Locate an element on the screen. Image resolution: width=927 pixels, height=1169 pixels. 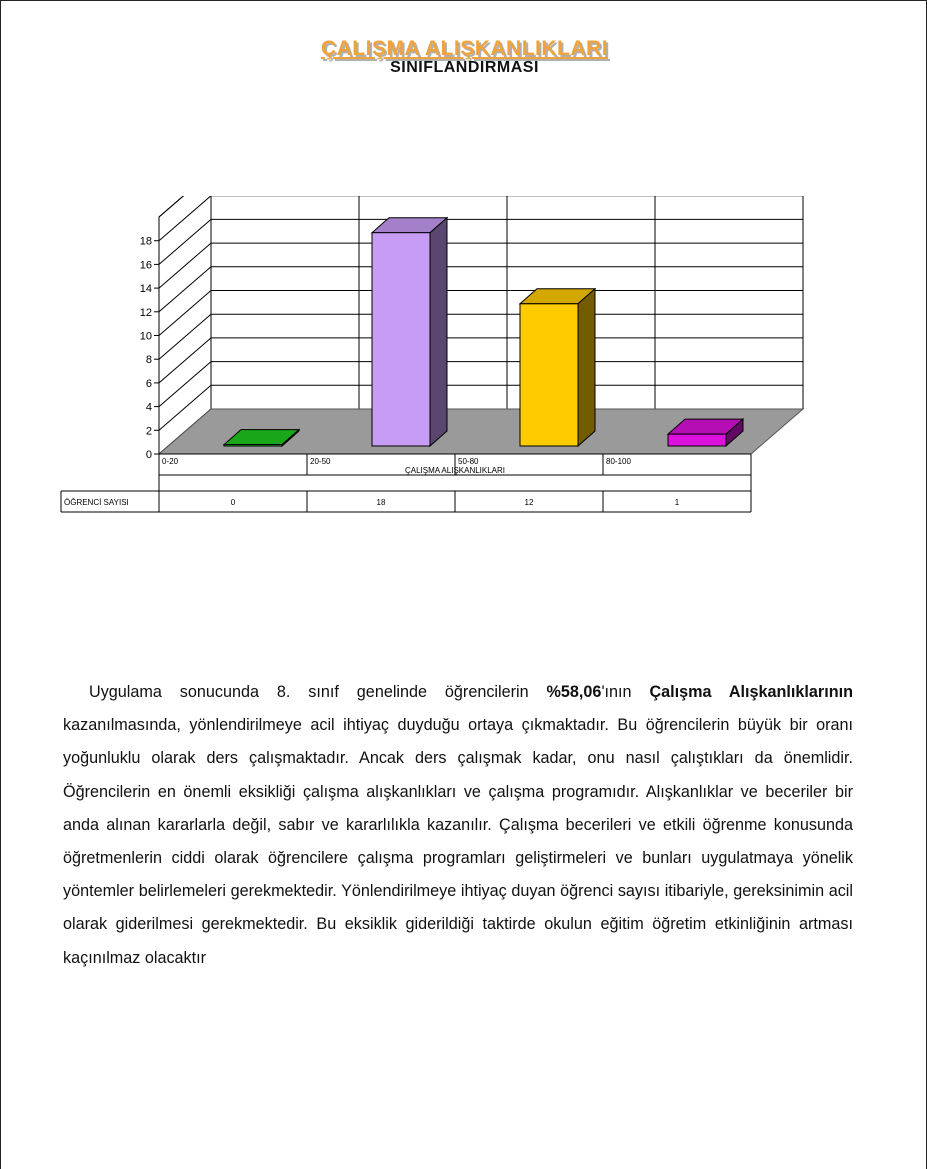
y-tick-label: 2 is located at coordinates (149, 431).